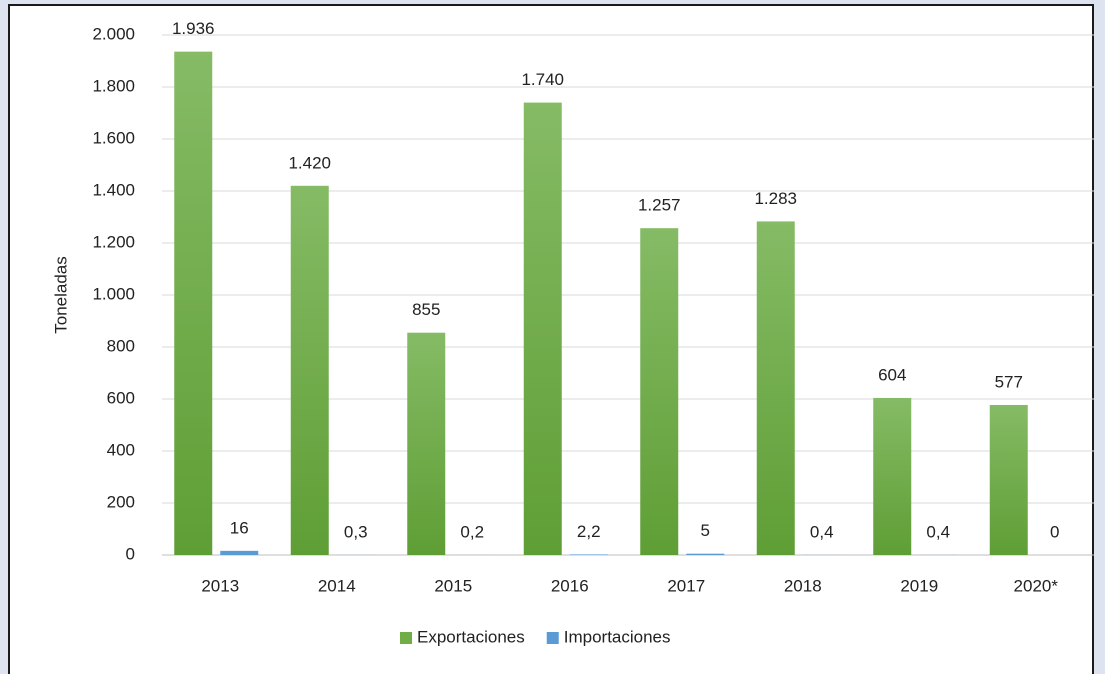 This screenshot has height=674, width=1105. What do you see at coordinates (705, 530) in the screenshot?
I see `value-label: 5` at bounding box center [705, 530].